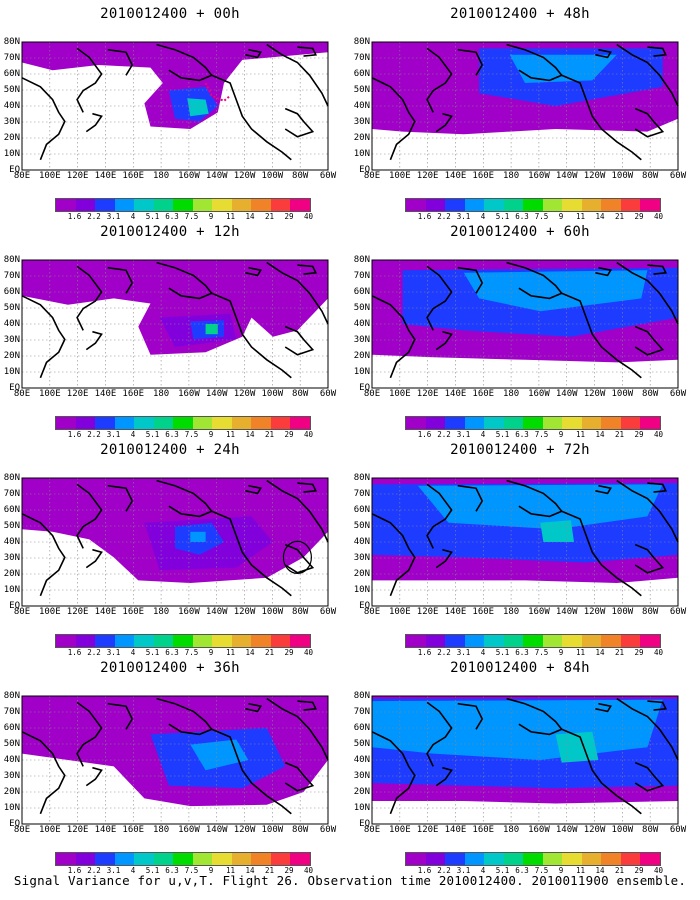 This screenshot has width=700, height=900. What do you see at coordinates (622, 394) in the screenshot?
I see `longitude-label: 100W` at bounding box center [622, 394].